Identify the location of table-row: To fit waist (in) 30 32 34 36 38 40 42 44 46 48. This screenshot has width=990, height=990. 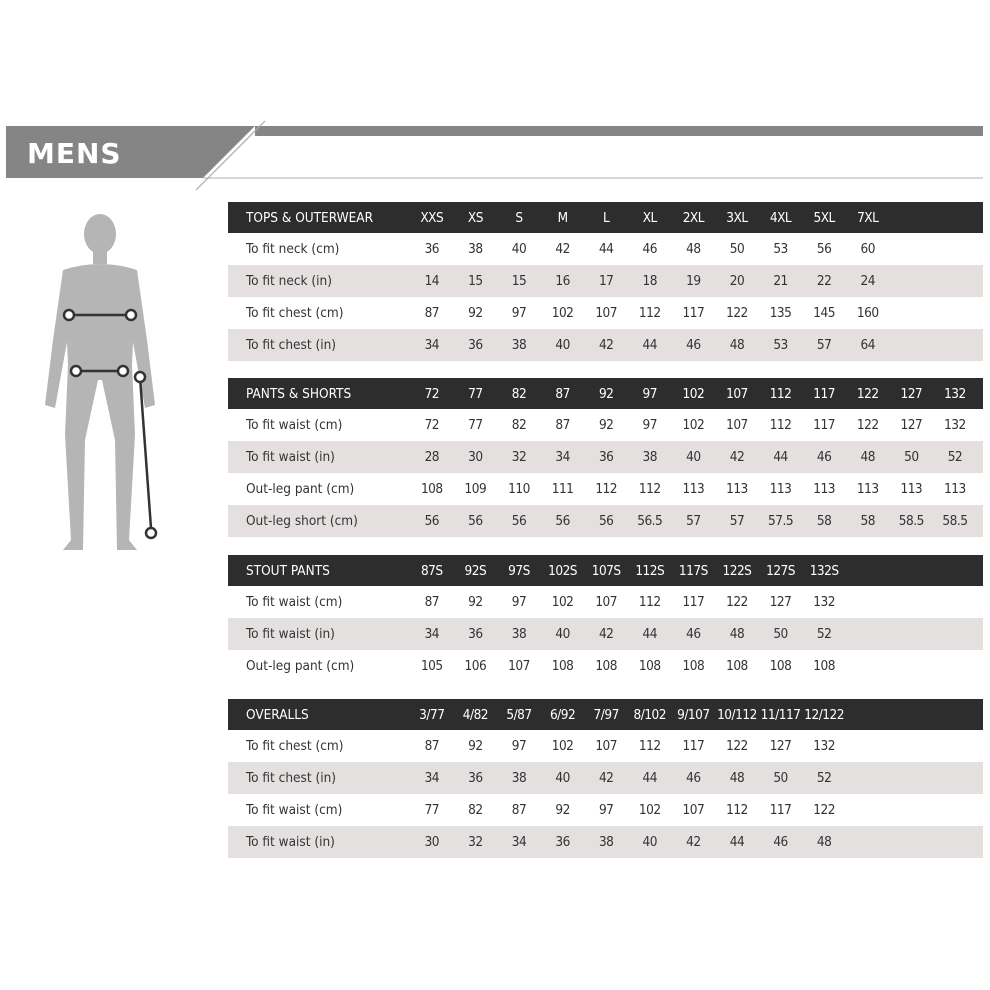
(605, 842).